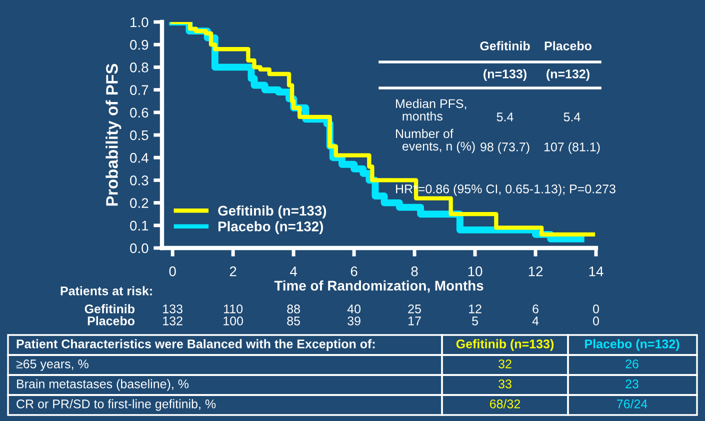  I want to click on y-tick-label: 0.1, so click(139, 225).